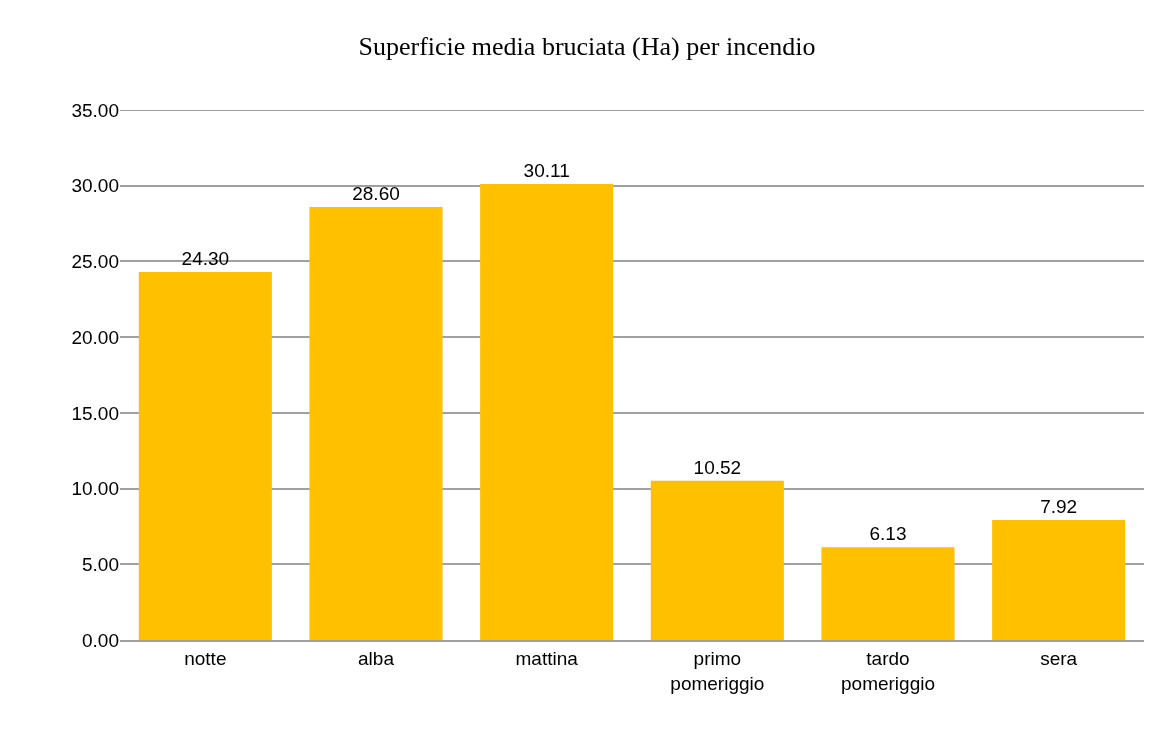  Describe the element at coordinates (1059, 658) in the screenshot. I see `x-tick-label: sera` at that location.